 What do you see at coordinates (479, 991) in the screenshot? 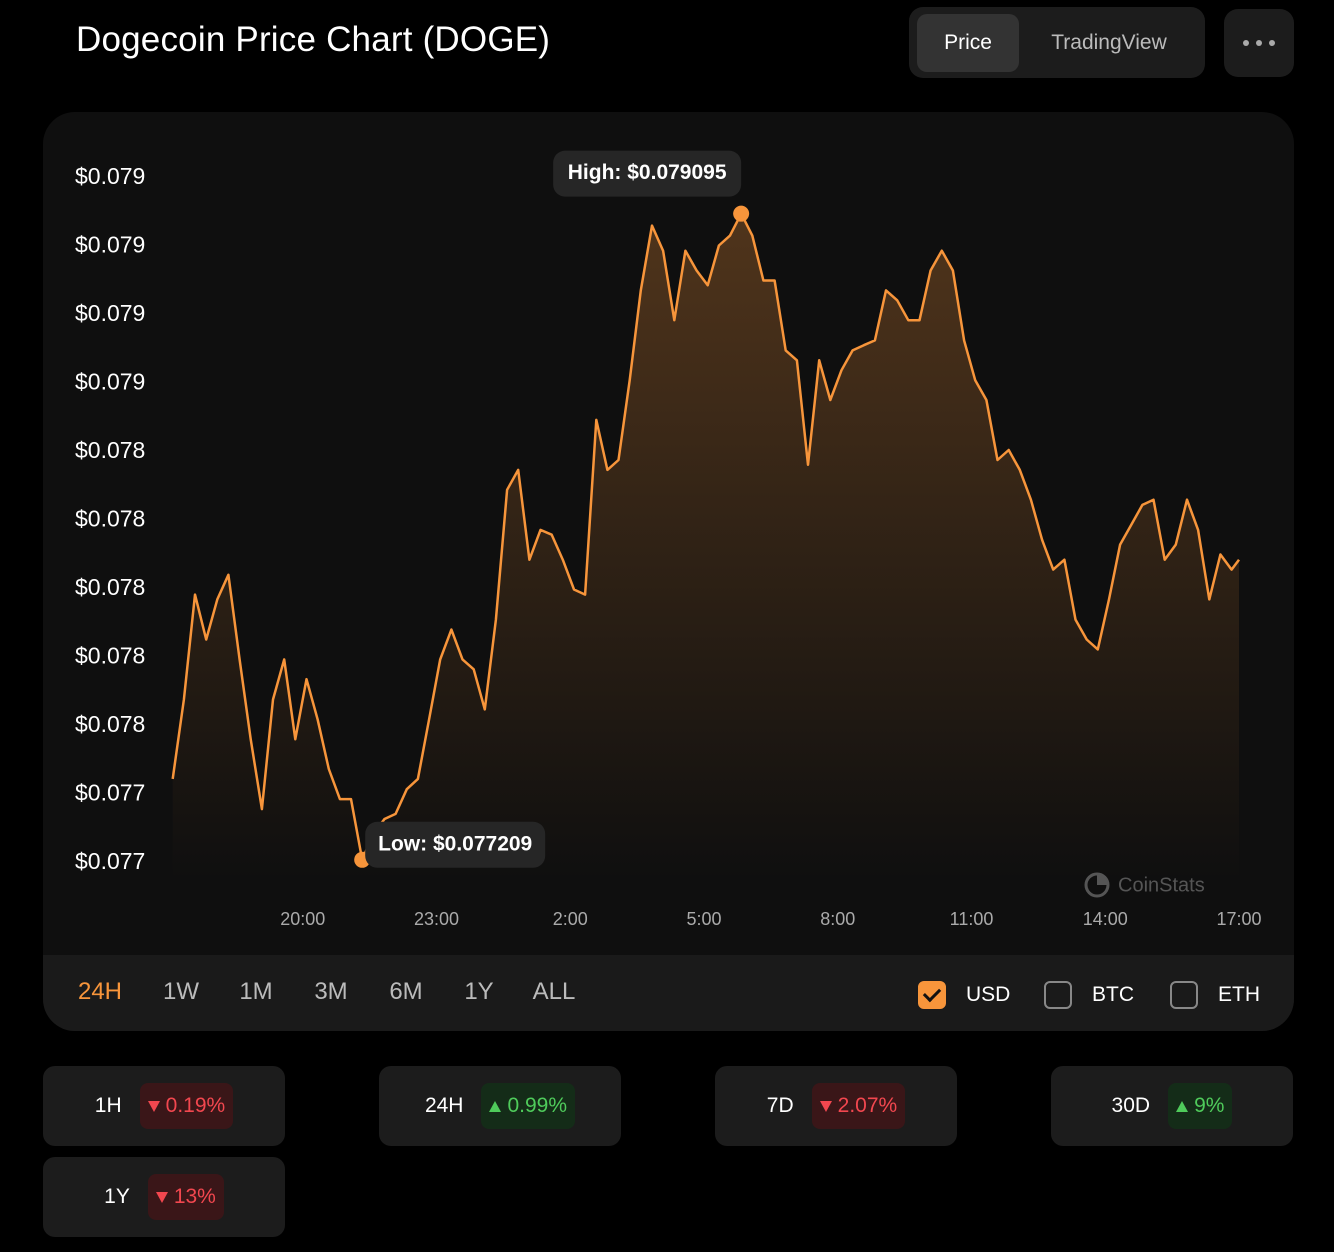
I see `range-button: 1Y` at bounding box center [479, 991].